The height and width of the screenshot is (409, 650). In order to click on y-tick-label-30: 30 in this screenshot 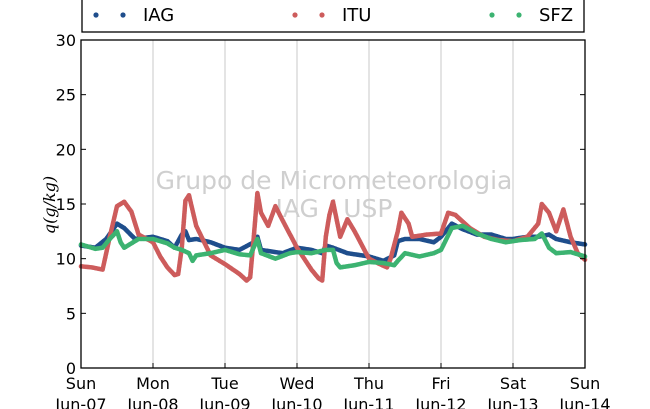, I will do `click(66, 40)`.